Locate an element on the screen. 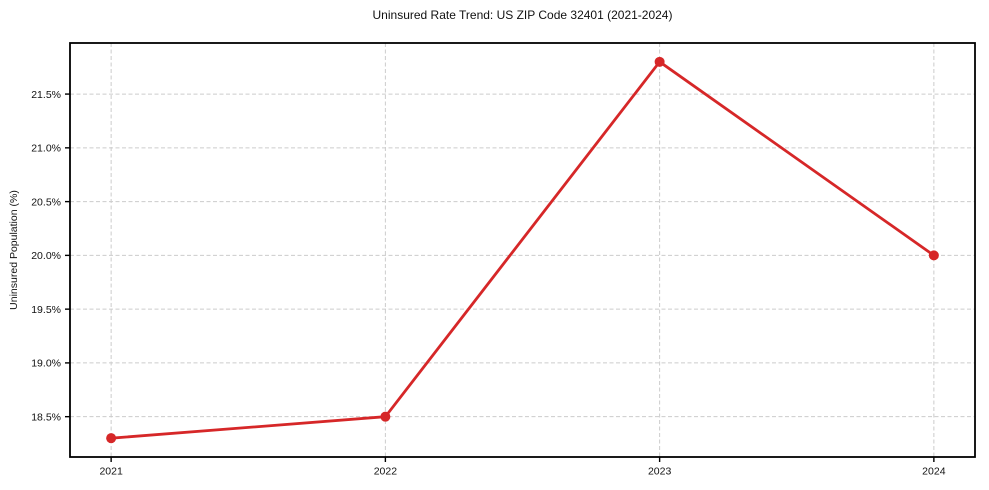  x-tick-label: 2024 is located at coordinates (934, 472).